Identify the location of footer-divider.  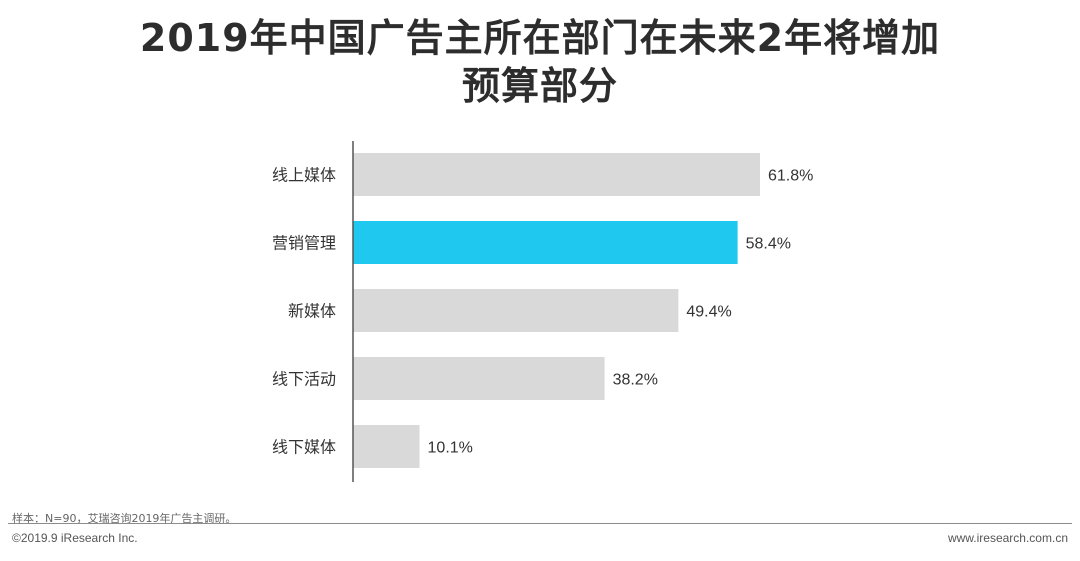
(540, 523).